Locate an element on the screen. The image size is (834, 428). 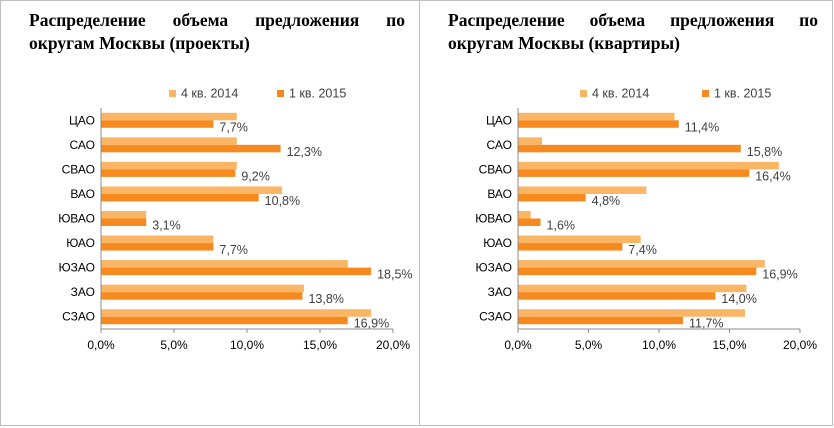
data-label: 10,8% is located at coordinates (282, 201).